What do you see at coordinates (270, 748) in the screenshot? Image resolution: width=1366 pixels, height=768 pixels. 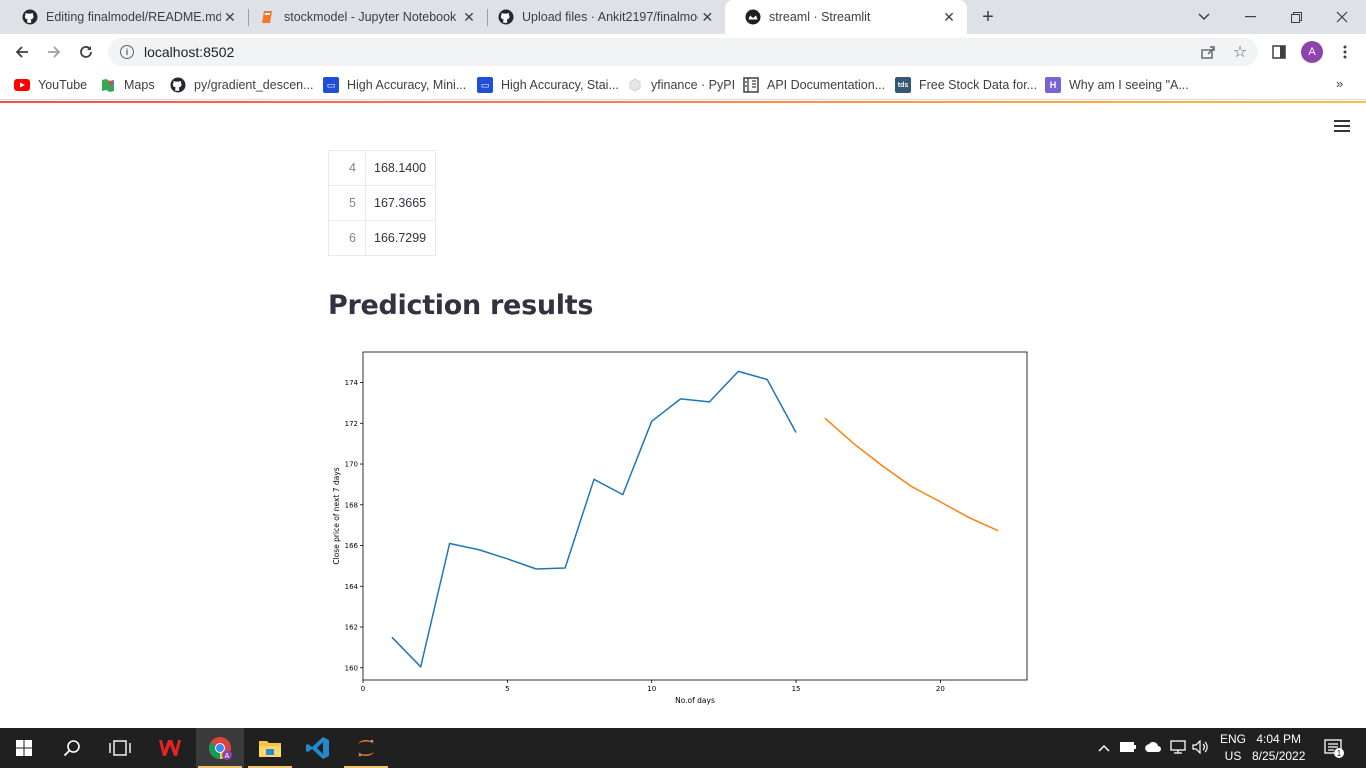 I see `file-explorer-icon` at bounding box center [270, 748].